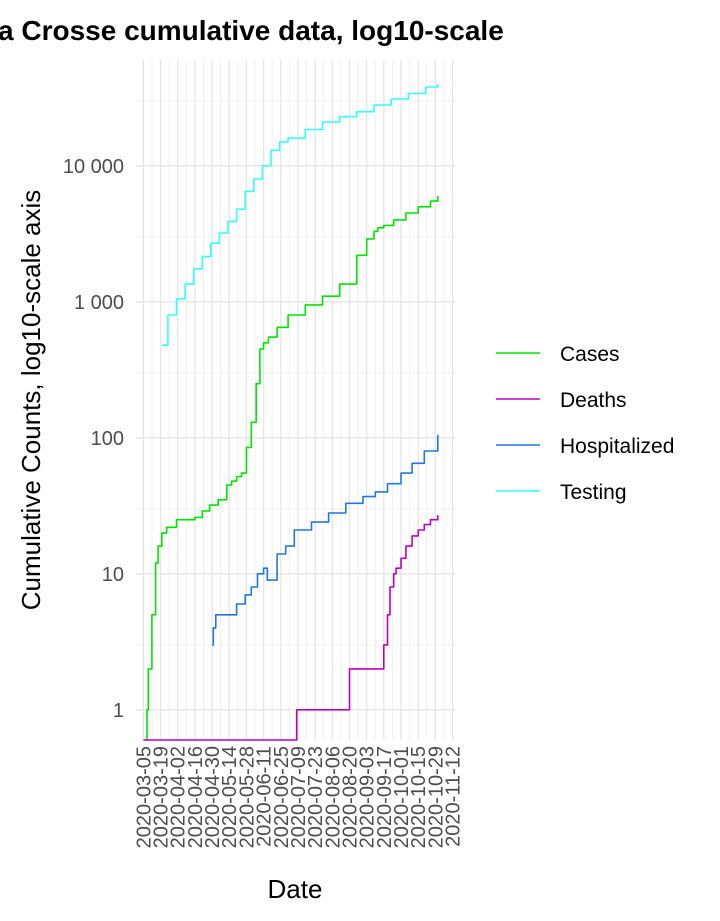 This screenshot has height=921, width=720. I want to click on legend-label-cases: Cases, so click(590, 354).